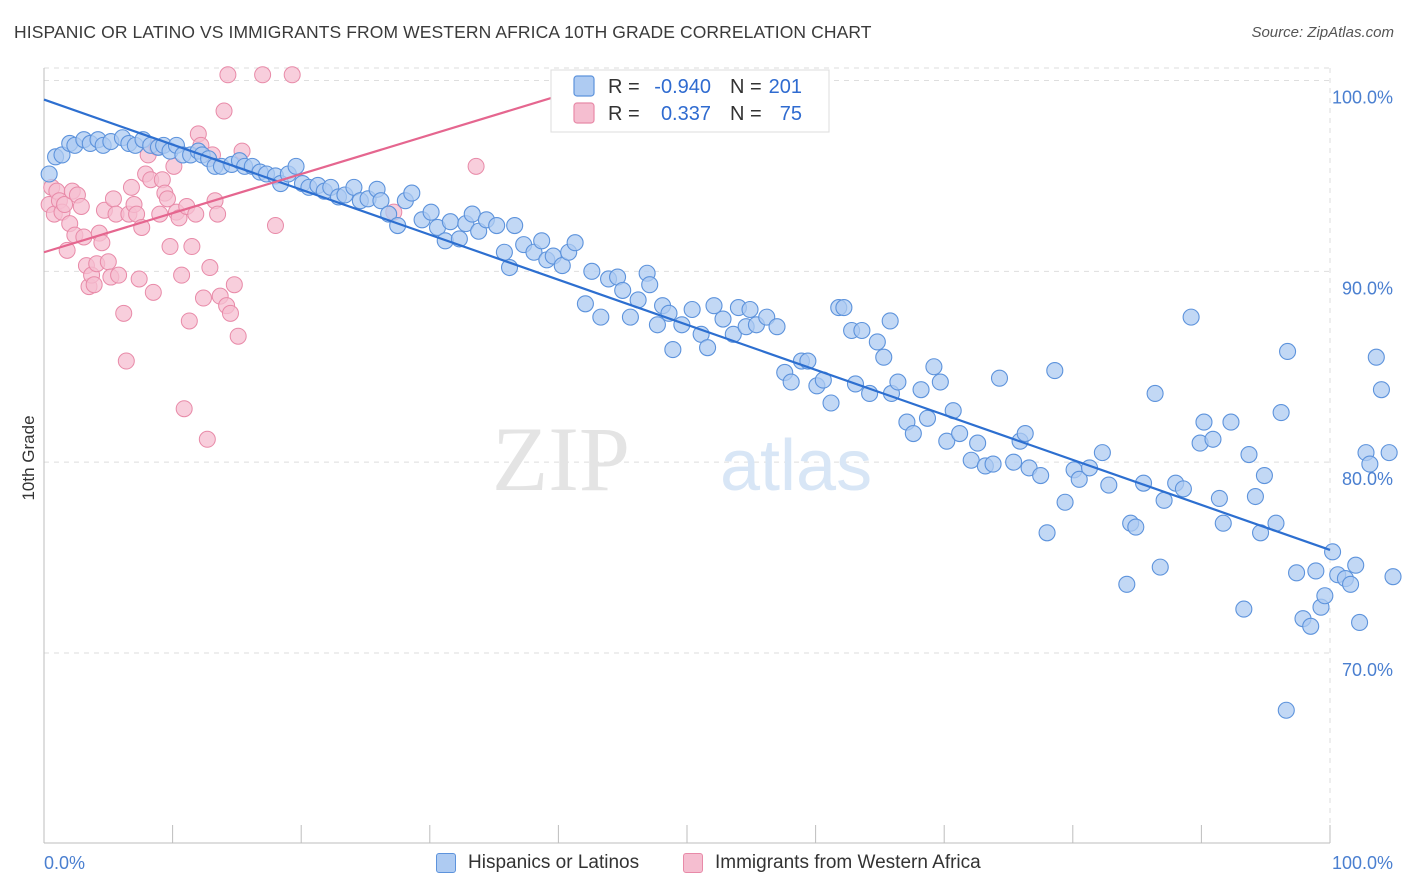 This screenshot has height=892, width=1406. Describe the element at coordinates (1367, 479) in the screenshot. I see `y-tick-label: 80.0%` at that location.